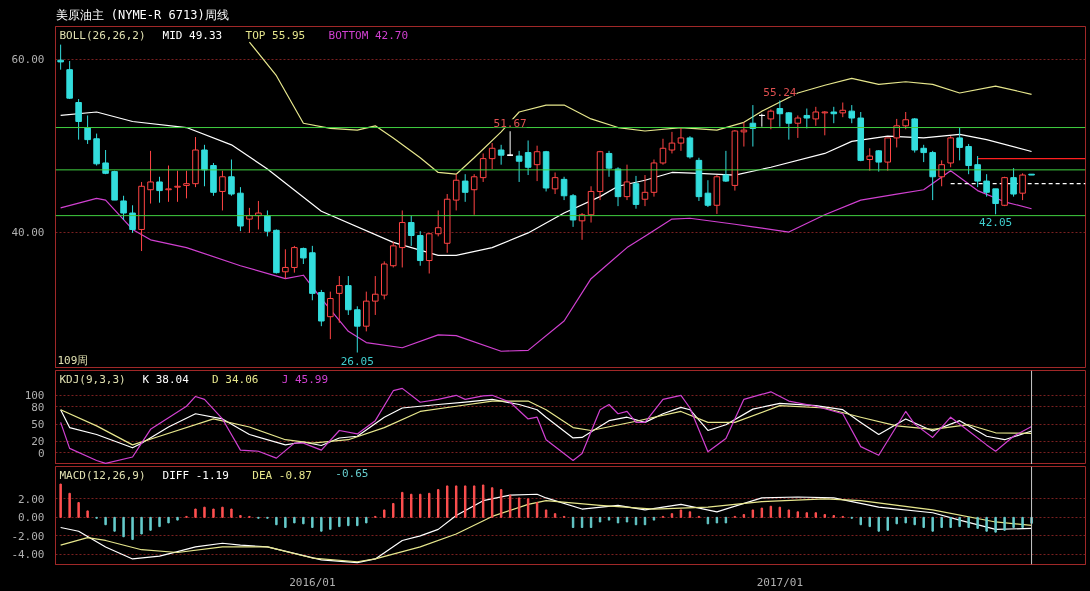  What do you see at coordinates (28, 536) in the screenshot?
I see `y-tick-label: -2.00` at bounding box center [28, 536].